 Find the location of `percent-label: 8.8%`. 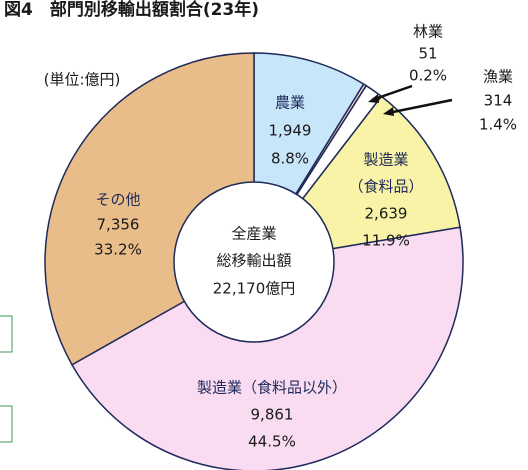

percent-label: 8.8% is located at coordinates (290, 159).